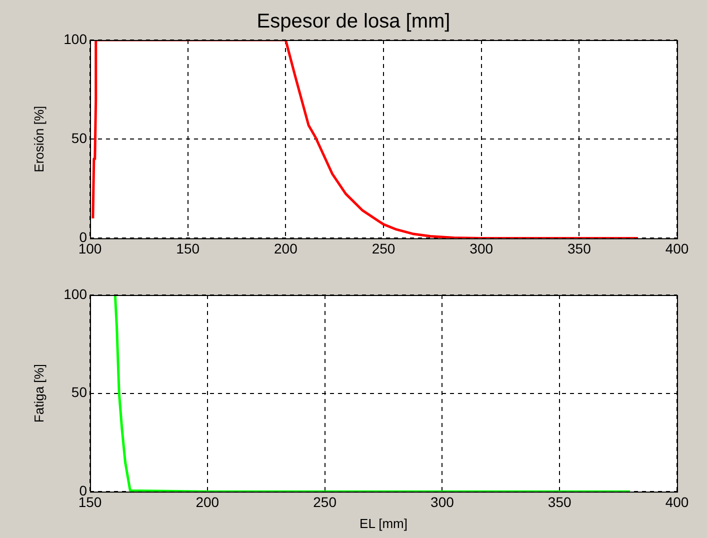  I want to click on y-axis-title: Erosión [%], so click(38, 139).